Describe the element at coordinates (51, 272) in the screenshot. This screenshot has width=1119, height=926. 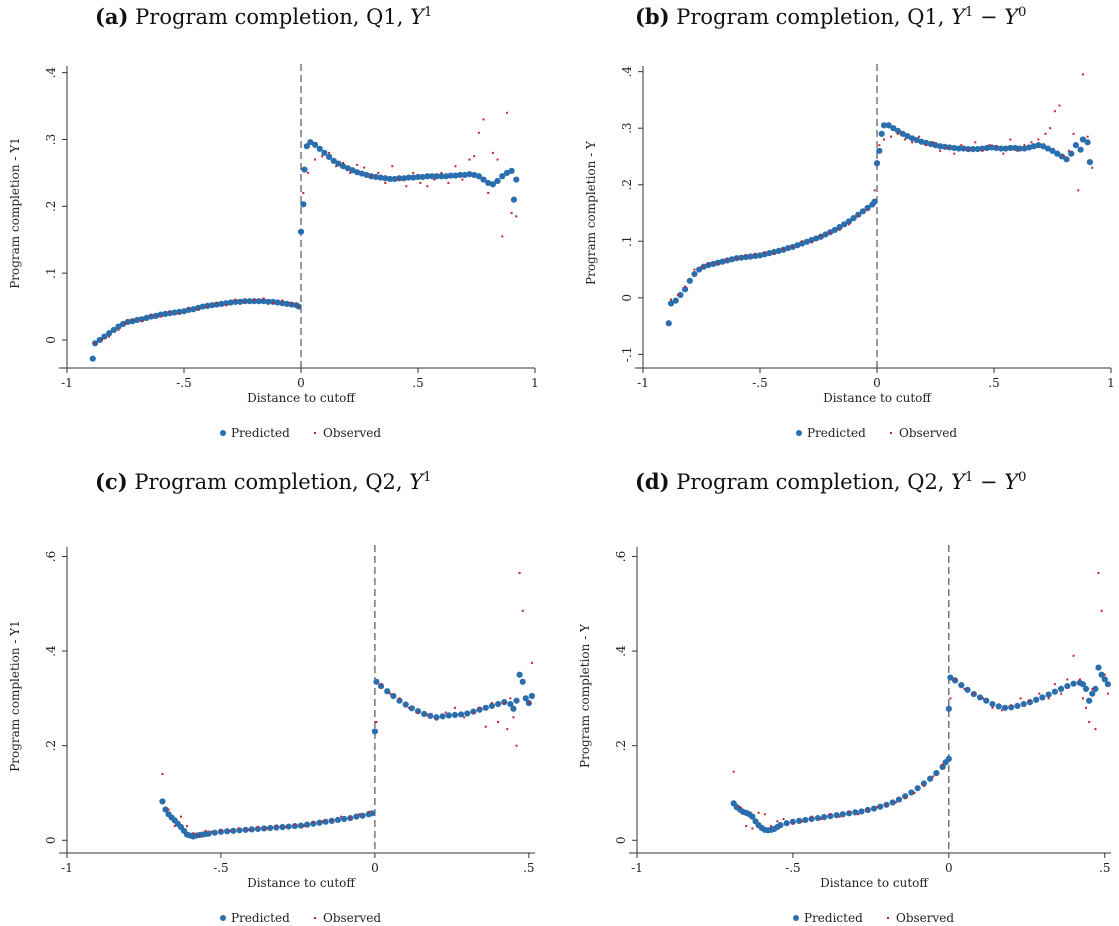
I see `y-tick-label: .1` at that location.